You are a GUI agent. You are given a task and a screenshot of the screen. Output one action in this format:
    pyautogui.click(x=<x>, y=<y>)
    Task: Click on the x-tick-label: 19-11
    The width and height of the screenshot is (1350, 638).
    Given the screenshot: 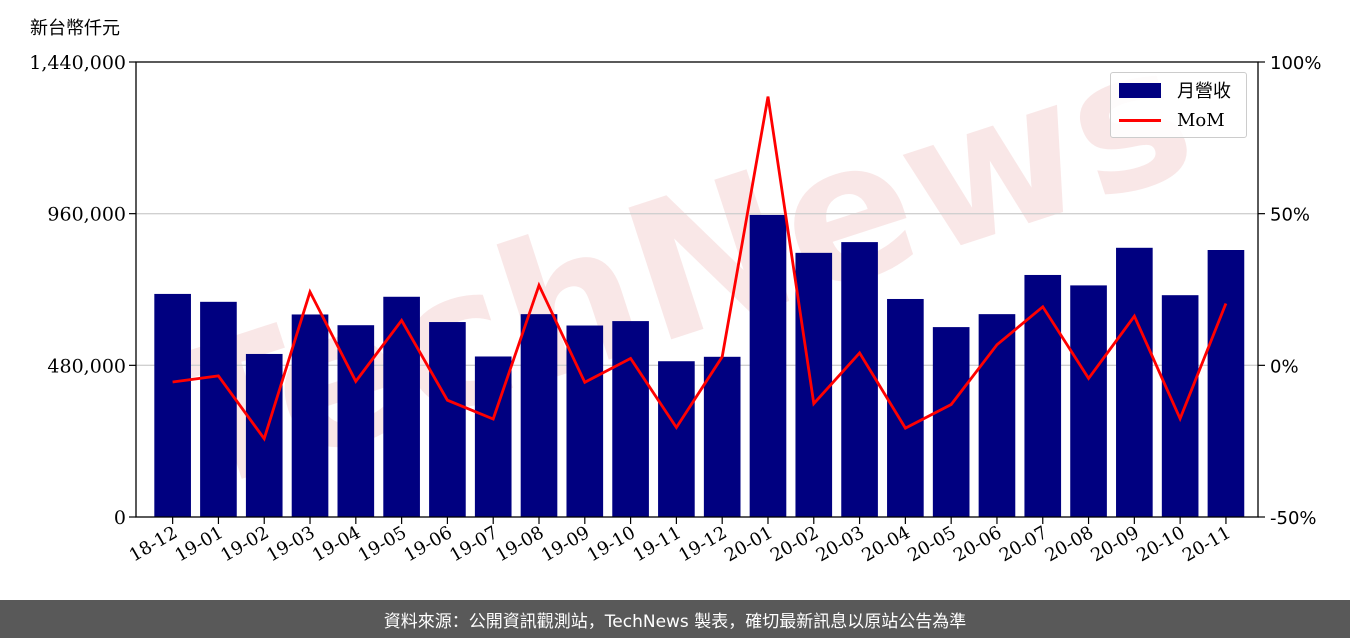 What is the action you would take?
    pyautogui.click(x=656, y=544)
    